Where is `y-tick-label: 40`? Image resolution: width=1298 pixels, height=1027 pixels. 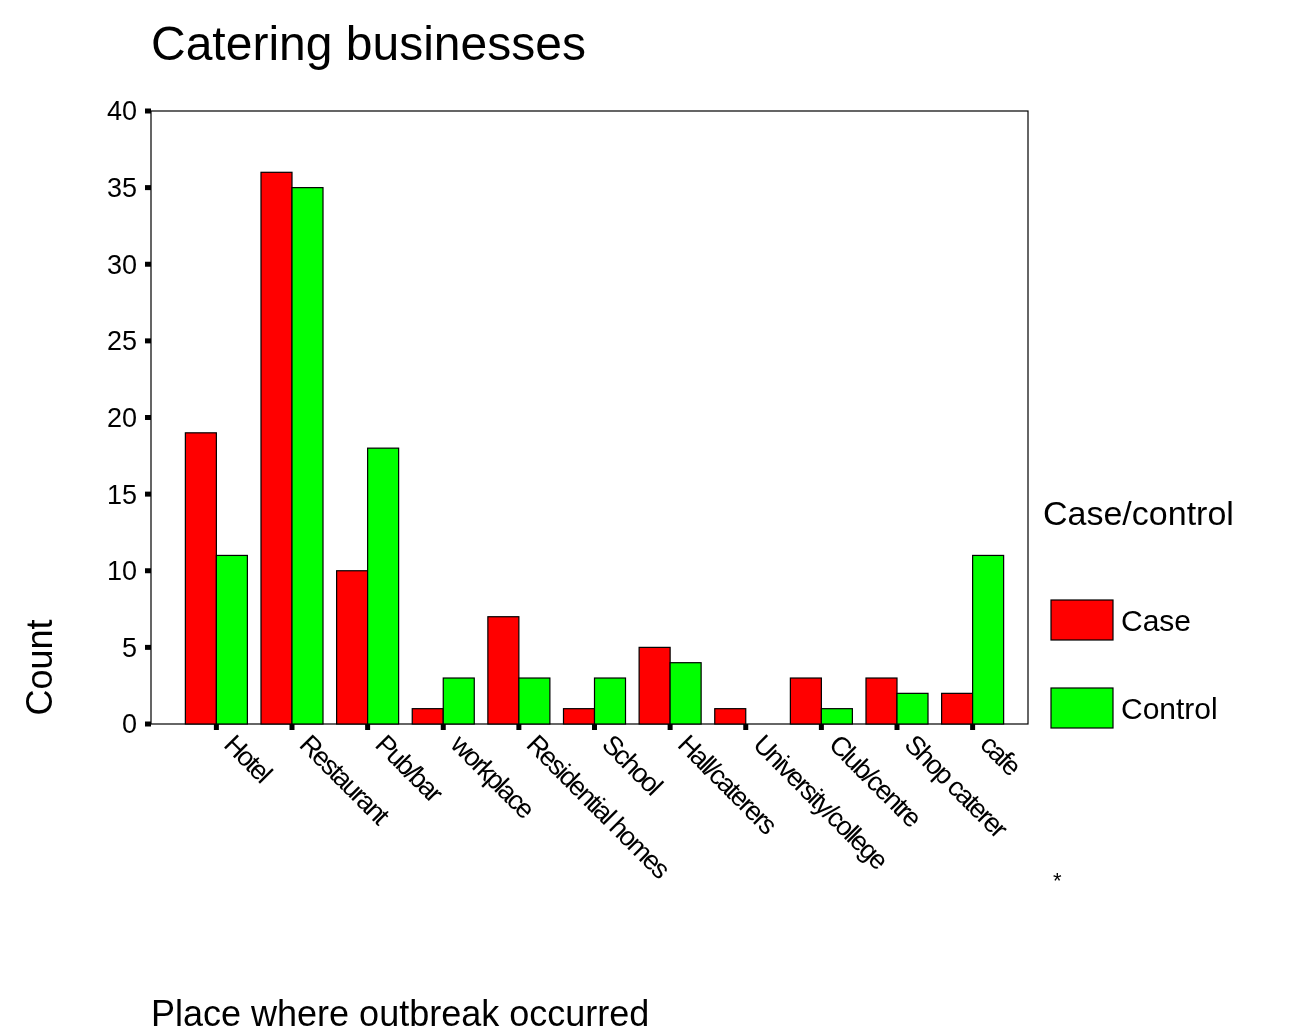
y-tick-label: 40 is located at coordinates (121, 111).